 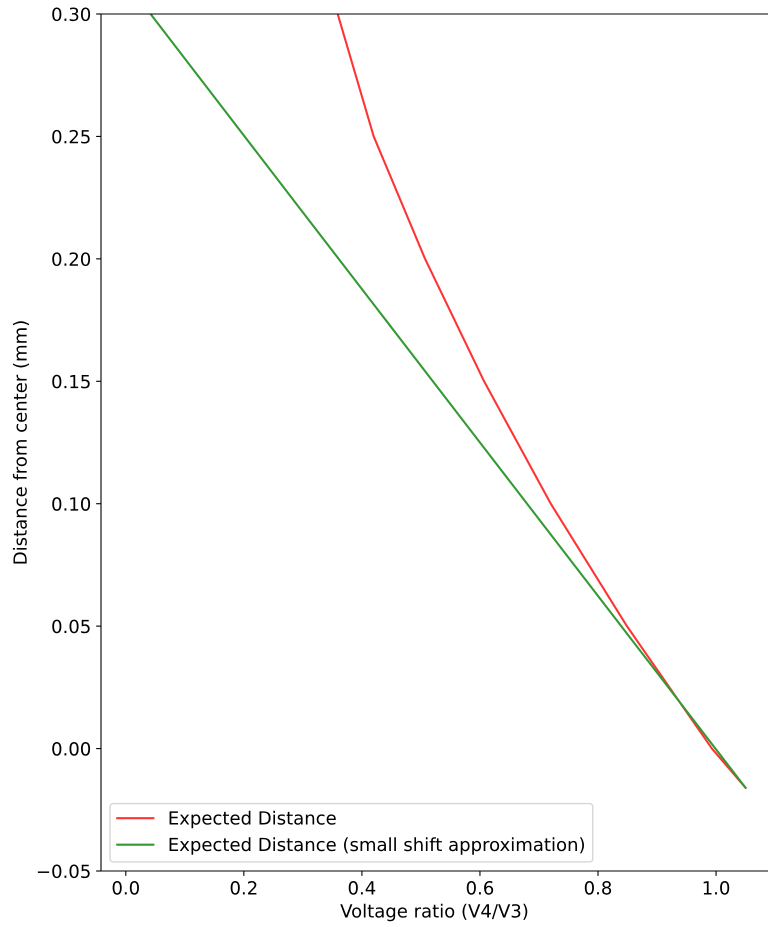 I want to click on y-tick-label: −0.05, so click(x=64, y=871).